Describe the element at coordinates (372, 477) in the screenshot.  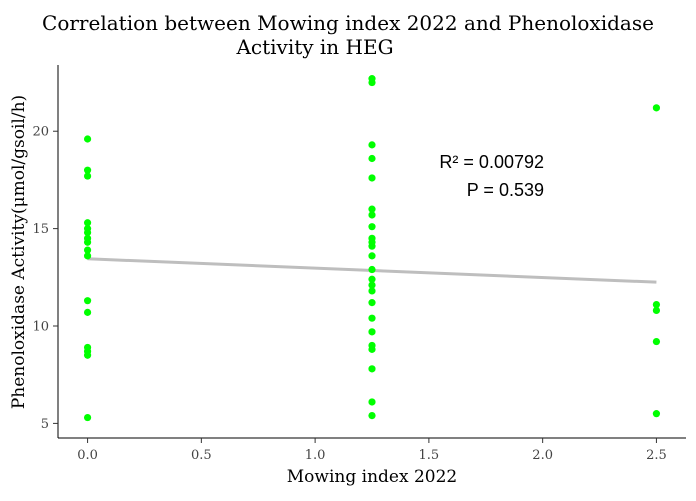
I see `x-axis-label: Mowing index 2022` at that location.